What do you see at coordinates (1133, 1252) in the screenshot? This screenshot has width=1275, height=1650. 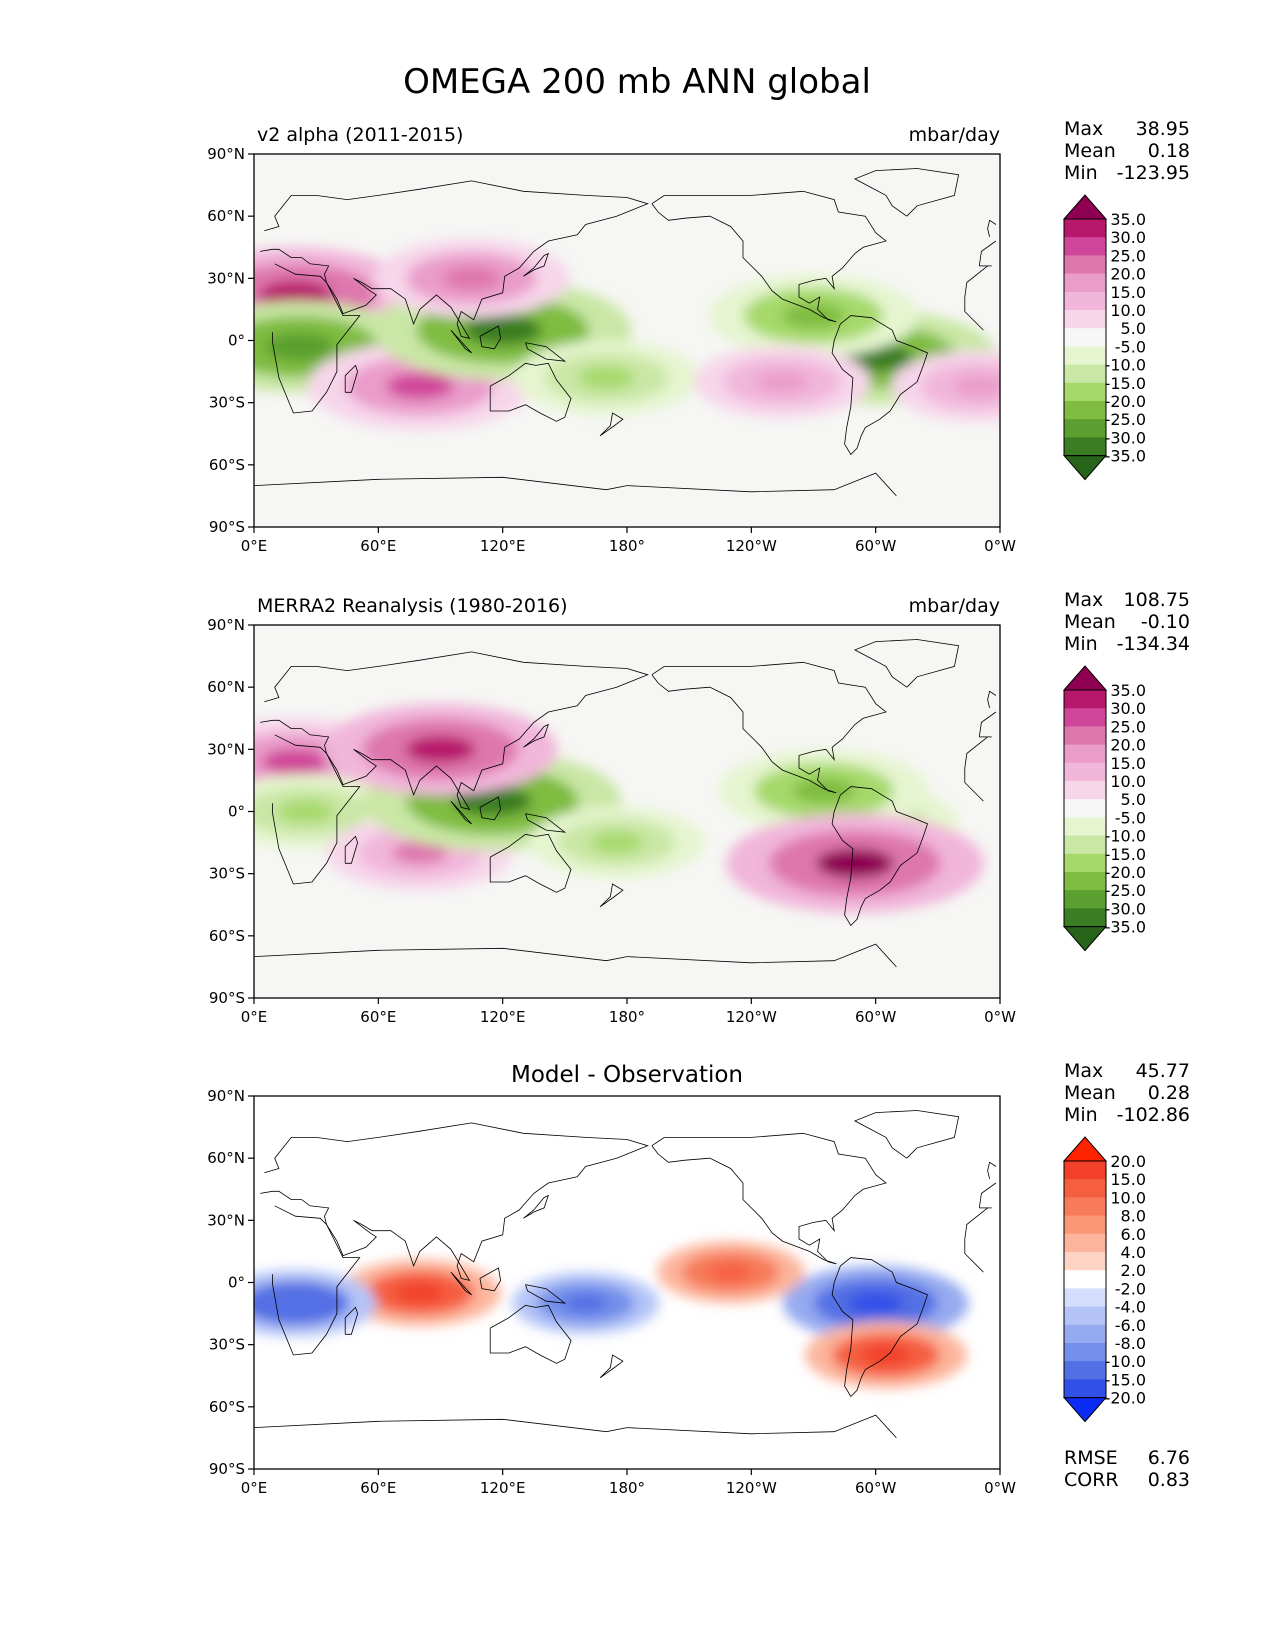 I see `colorbar-tick-label: 4.0` at bounding box center [1133, 1252].